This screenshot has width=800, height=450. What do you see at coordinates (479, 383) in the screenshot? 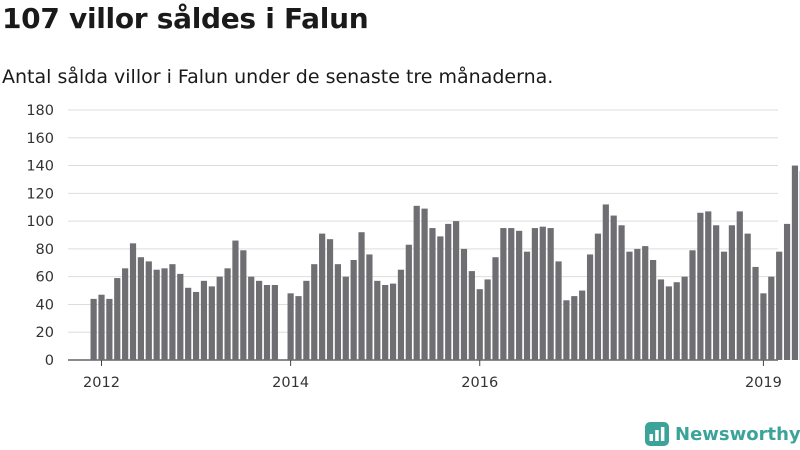
I see `x-tick-label: 2016` at bounding box center [479, 383].